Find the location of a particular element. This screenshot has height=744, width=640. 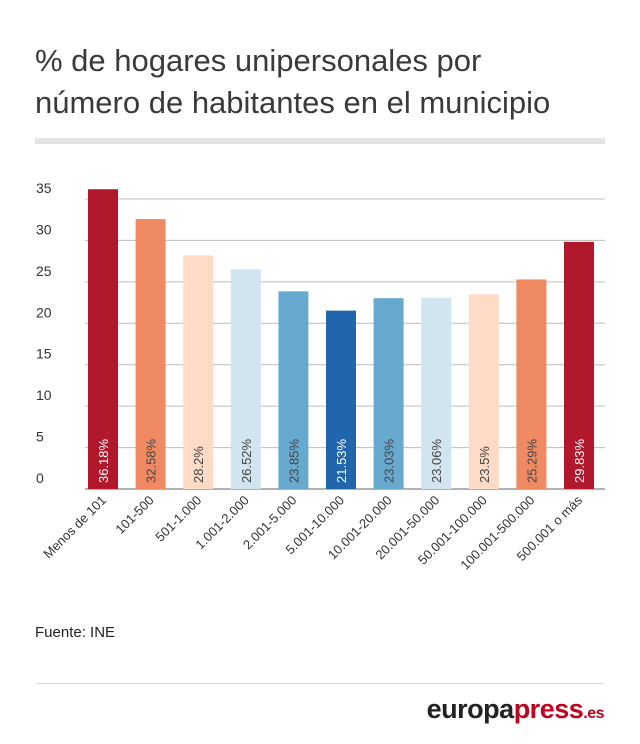

logo-tld: .es is located at coordinates (593, 713).